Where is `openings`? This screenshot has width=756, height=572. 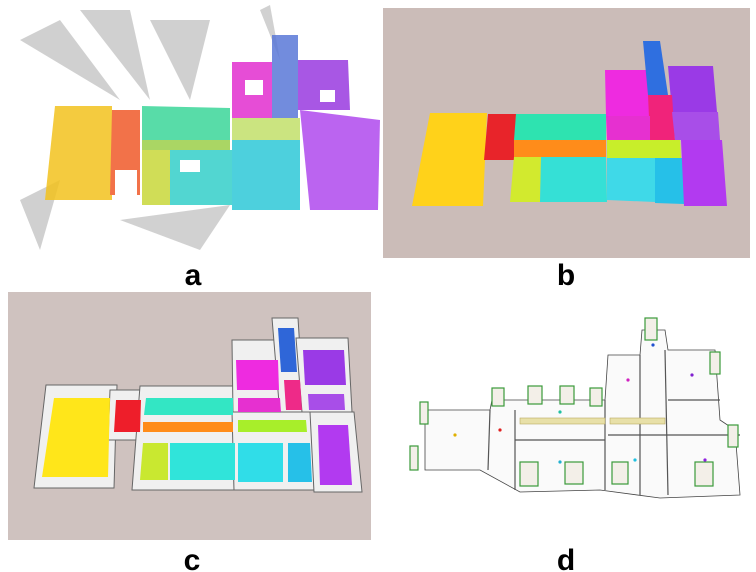
openings is located at coordinates (574, 402).